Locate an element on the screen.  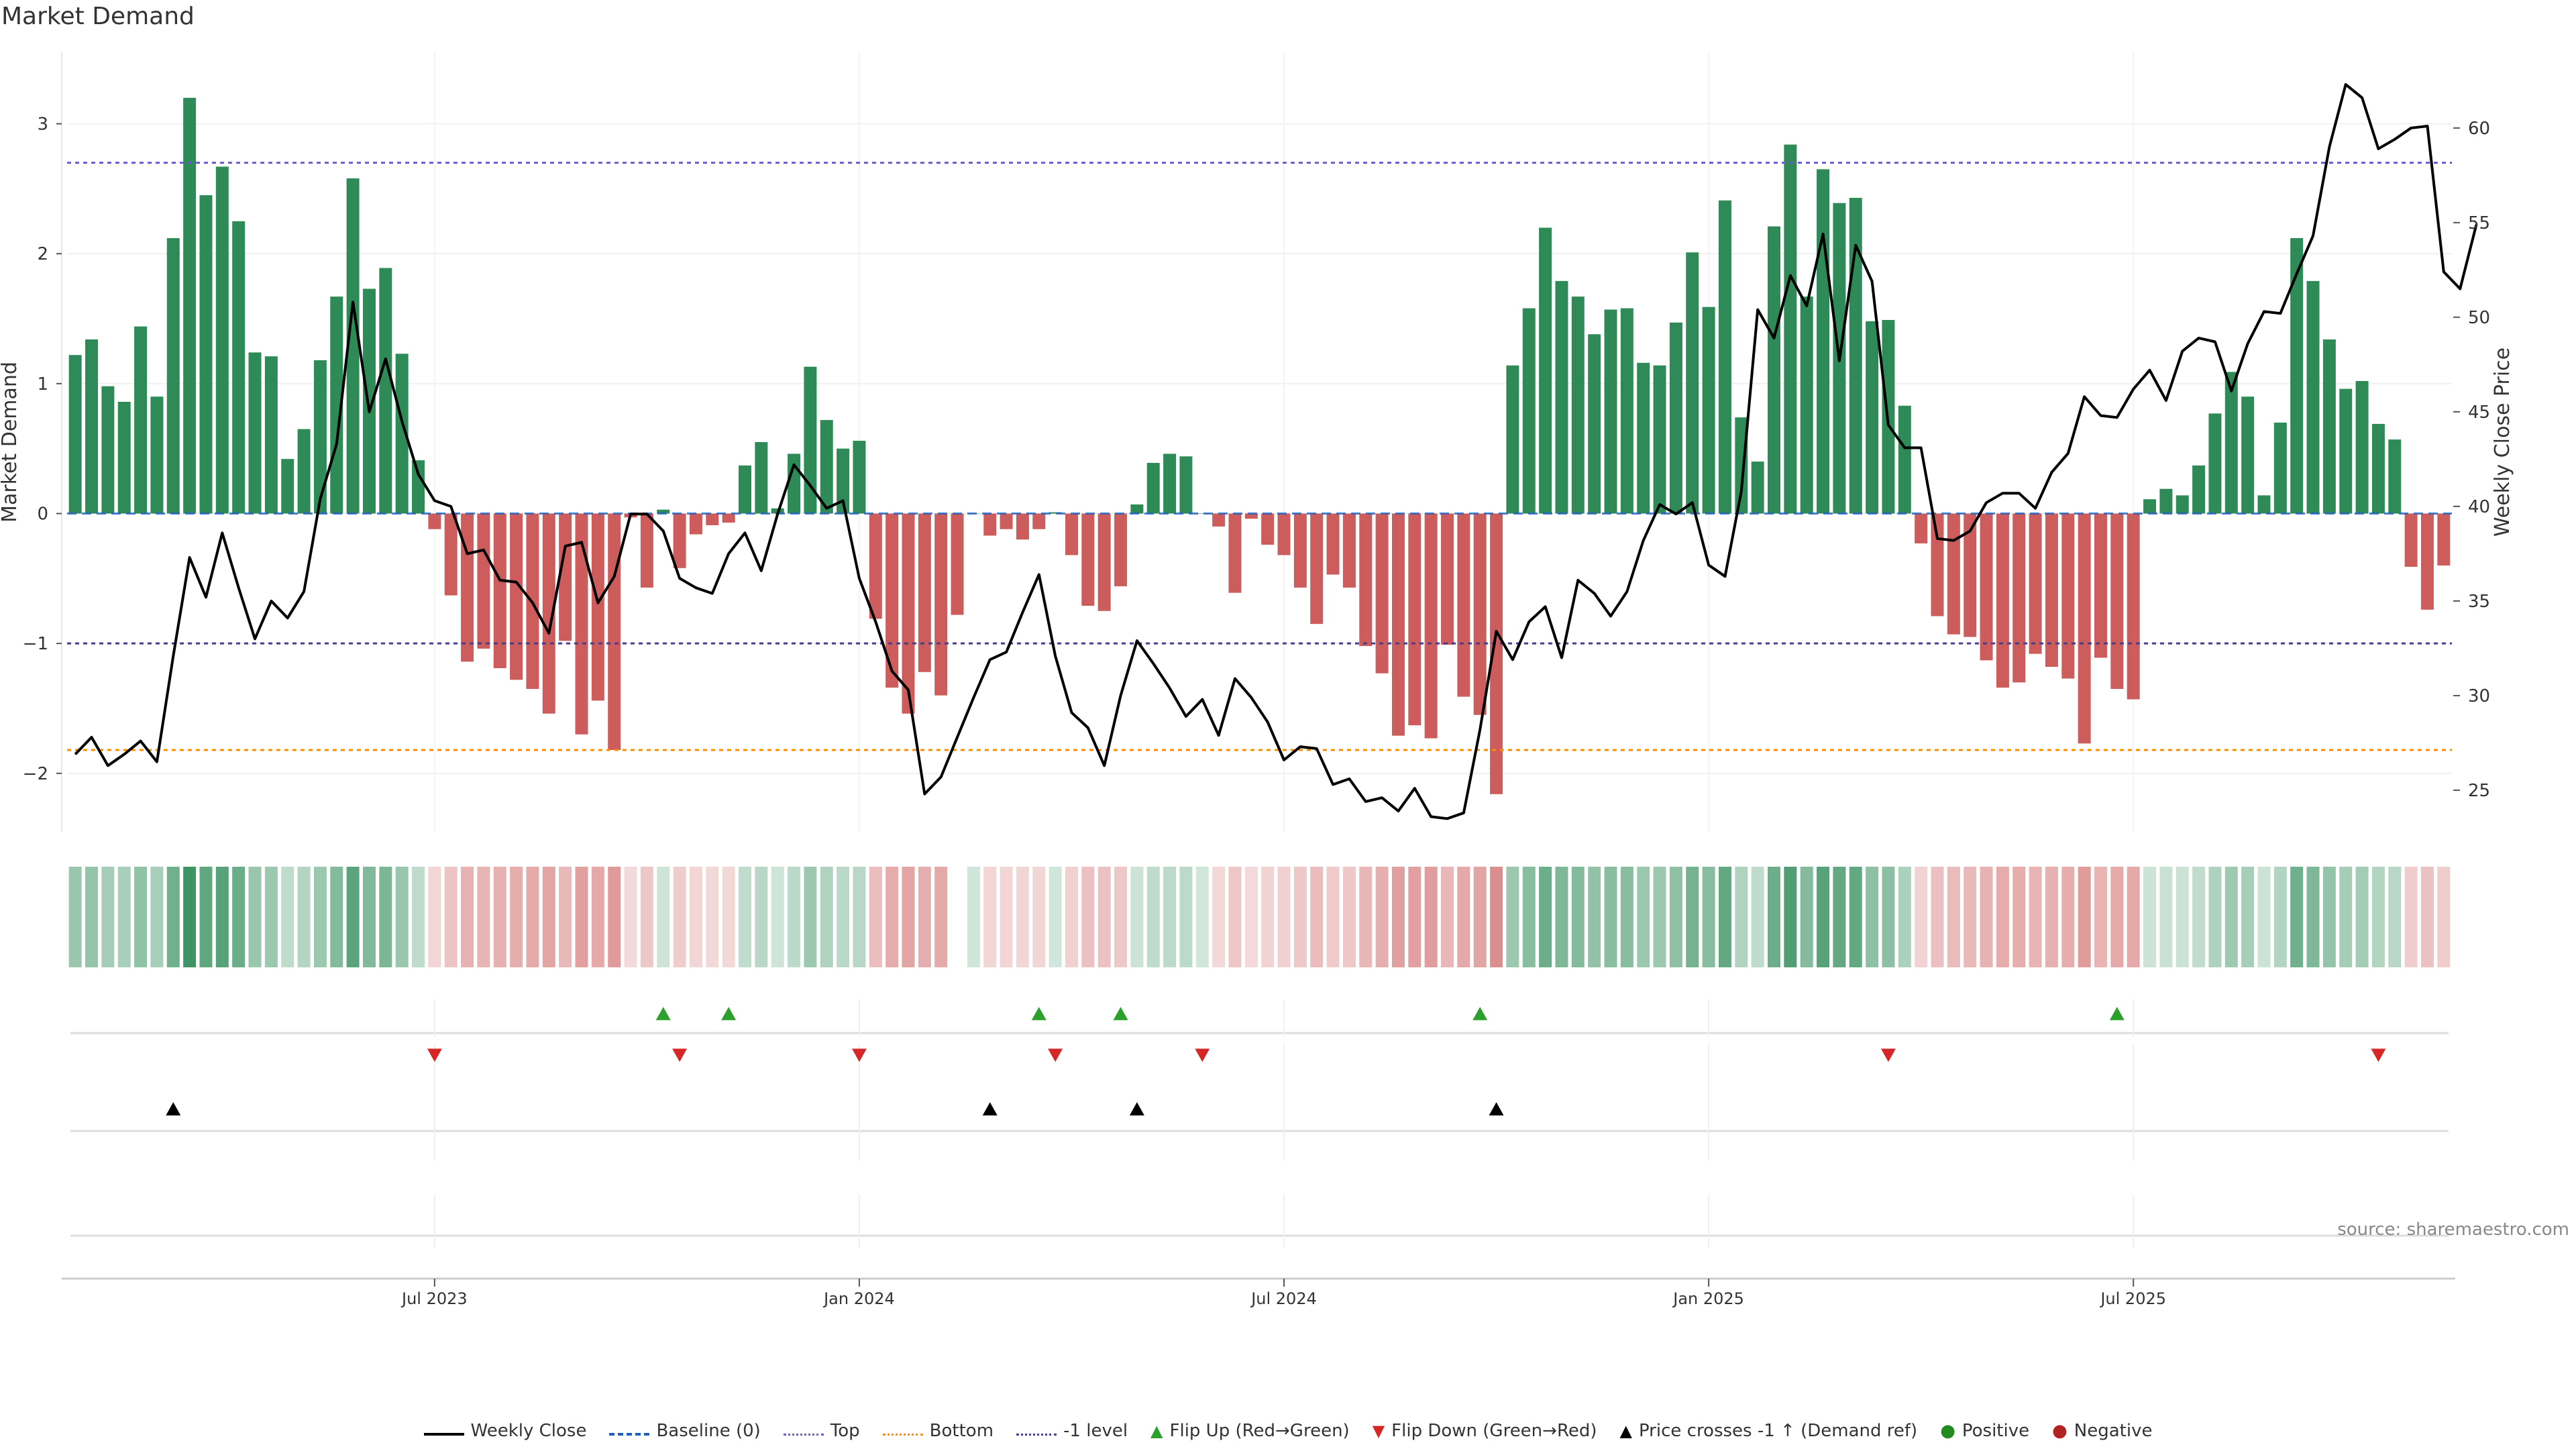
legend-label: Flip Down (Green→Red) is located at coordinates (1494, 1431).